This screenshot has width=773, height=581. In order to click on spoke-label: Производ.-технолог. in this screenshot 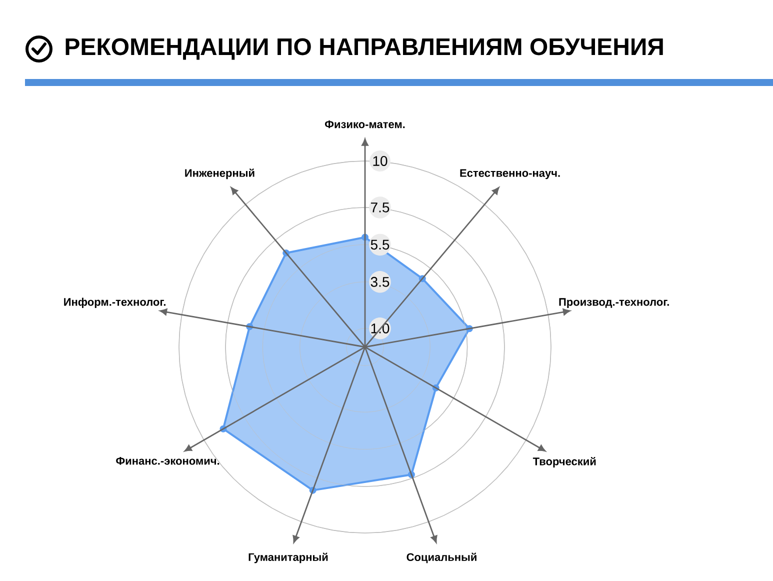, I will do `click(614, 303)`.